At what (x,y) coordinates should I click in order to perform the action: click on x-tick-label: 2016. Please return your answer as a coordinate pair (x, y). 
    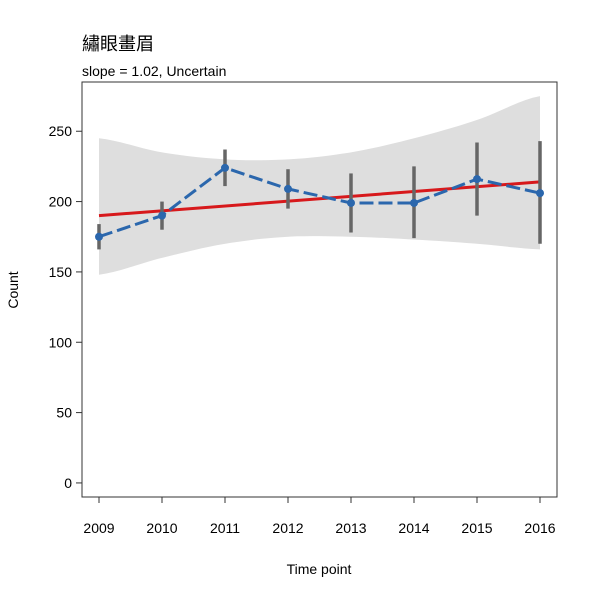
    Looking at the image, I should click on (539, 528).